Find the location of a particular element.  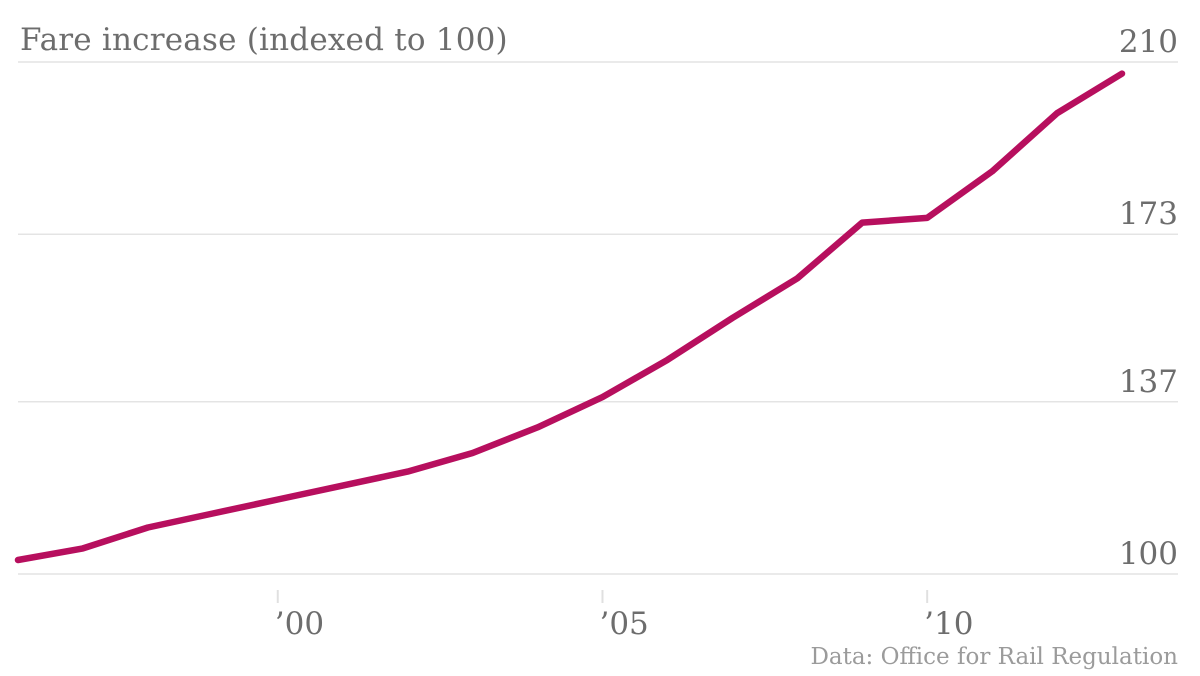

page-title: Fare increase (indexed to 100) is located at coordinates (264, 40).